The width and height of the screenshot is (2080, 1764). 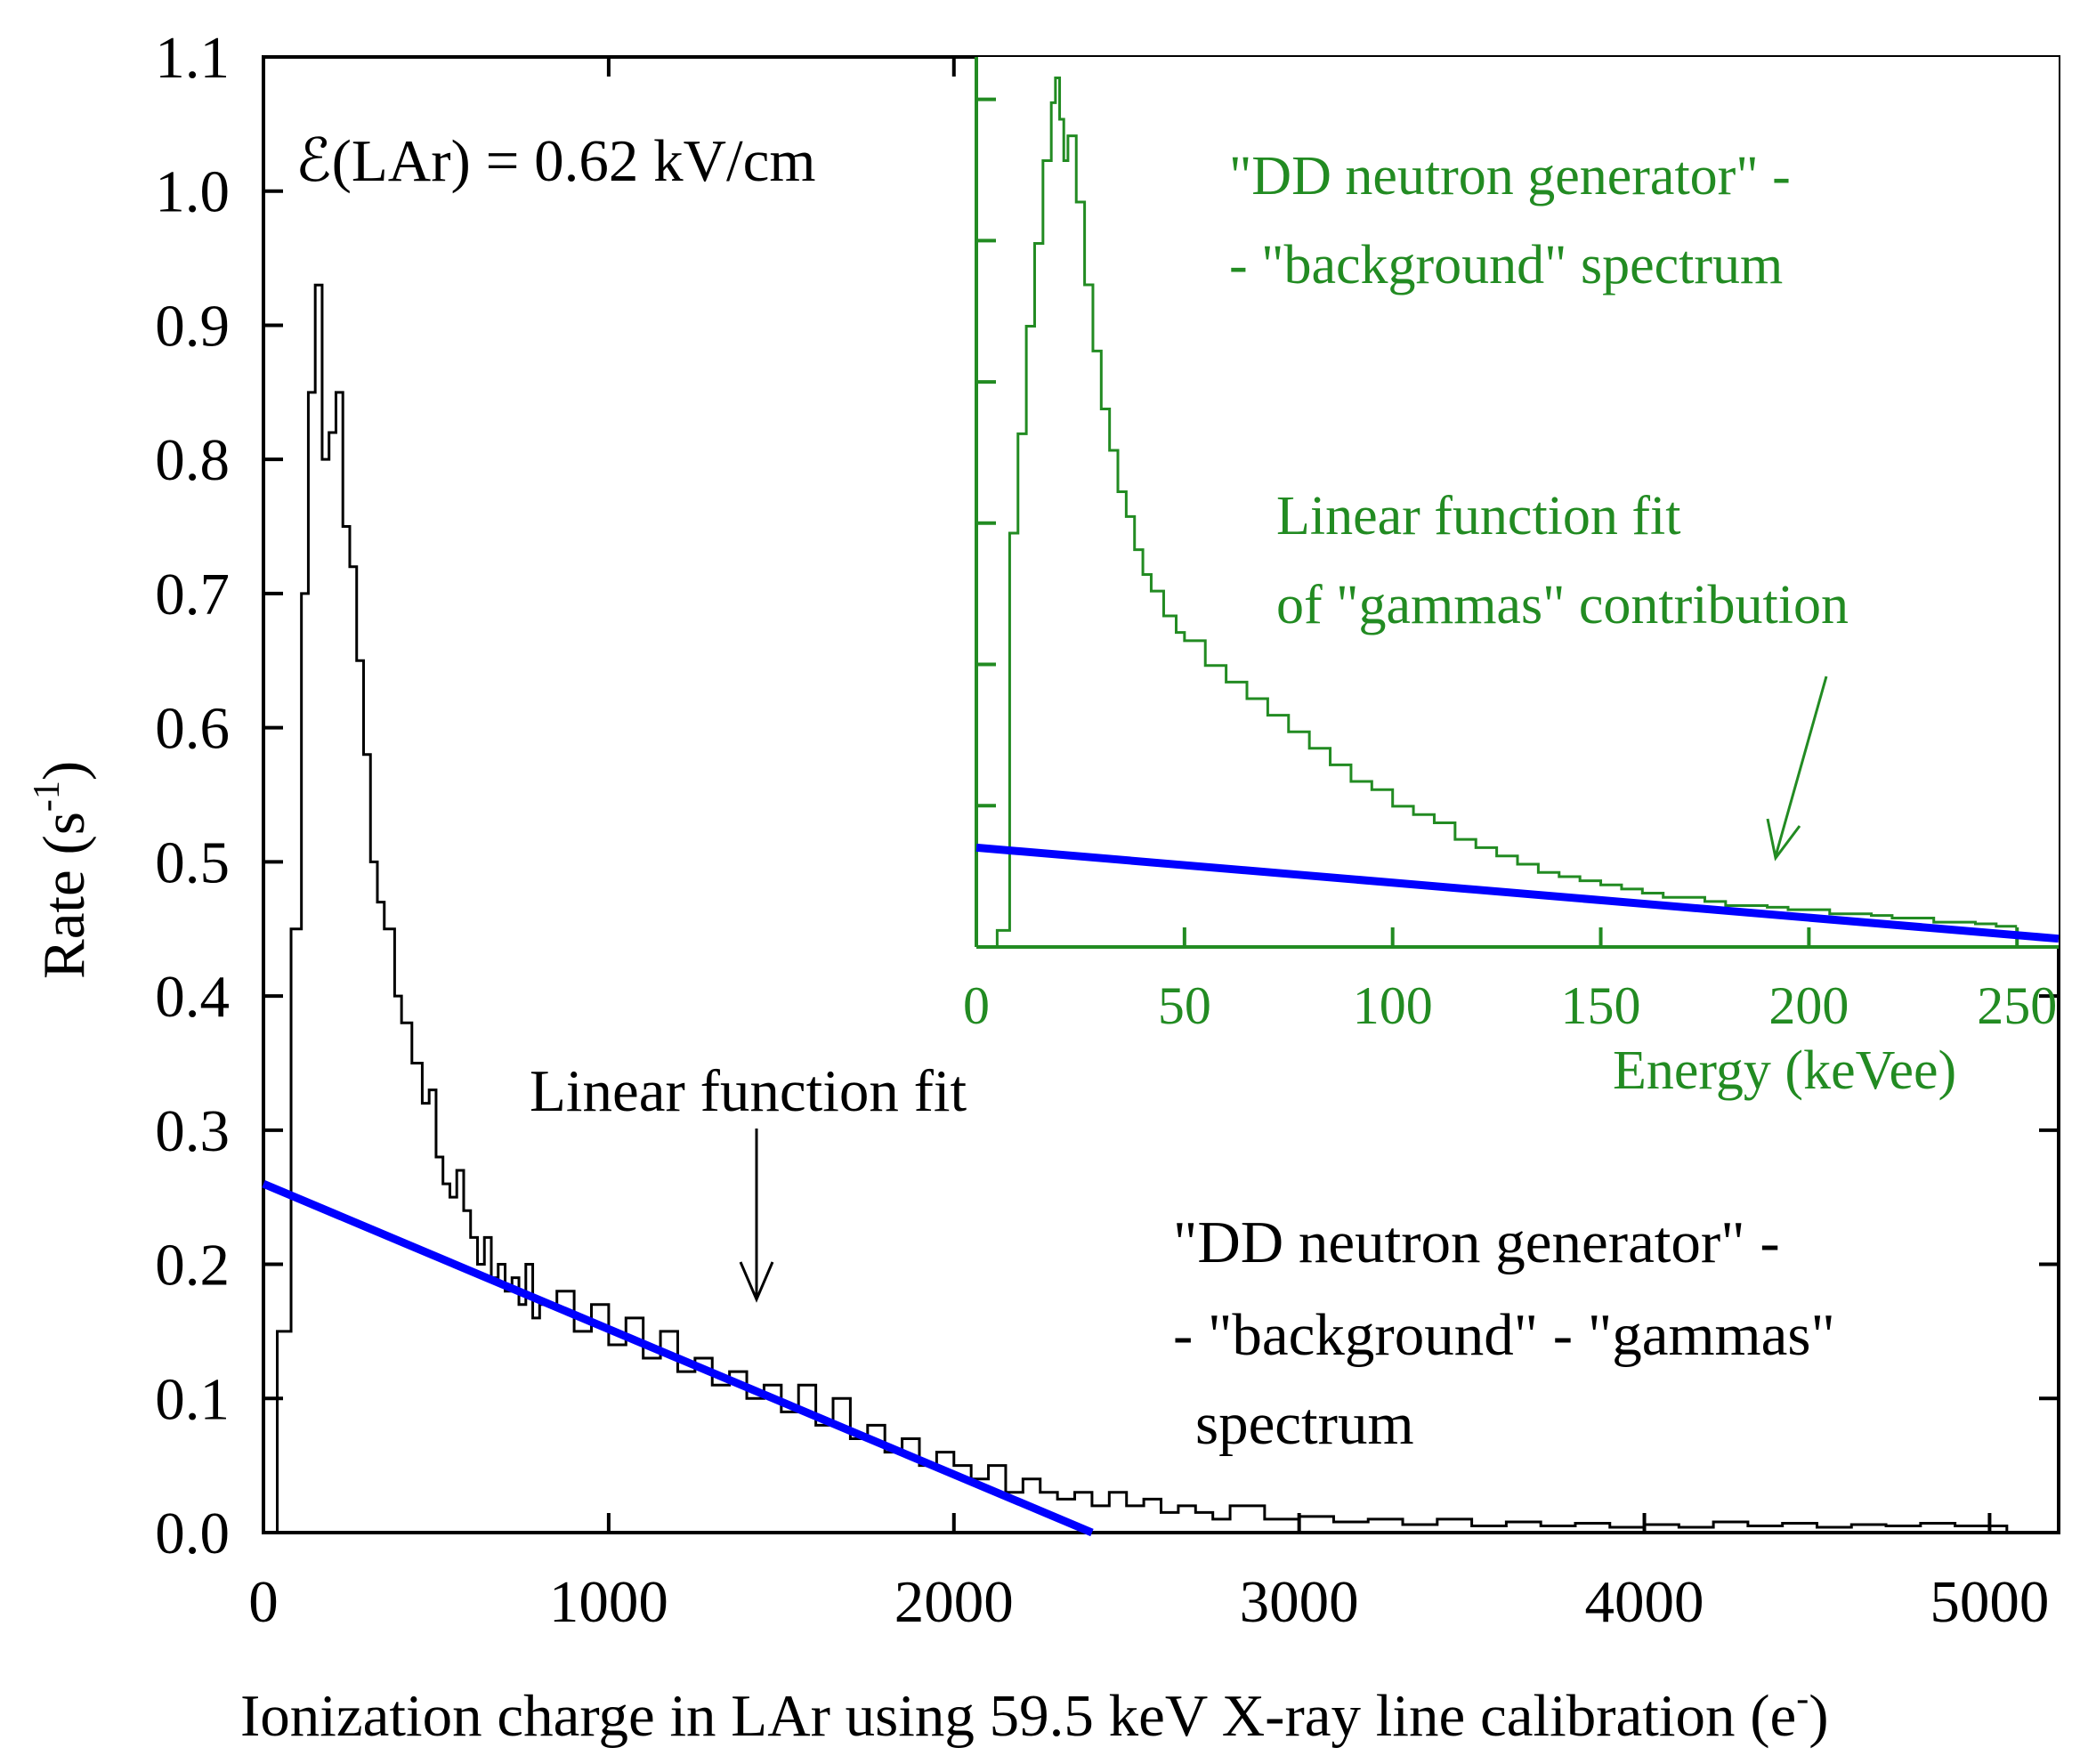 What do you see at coordinates (1989, 1602) in the screenshot?
I see `main-x-tick-label: 5000` at bounding box center [1989, 1602].